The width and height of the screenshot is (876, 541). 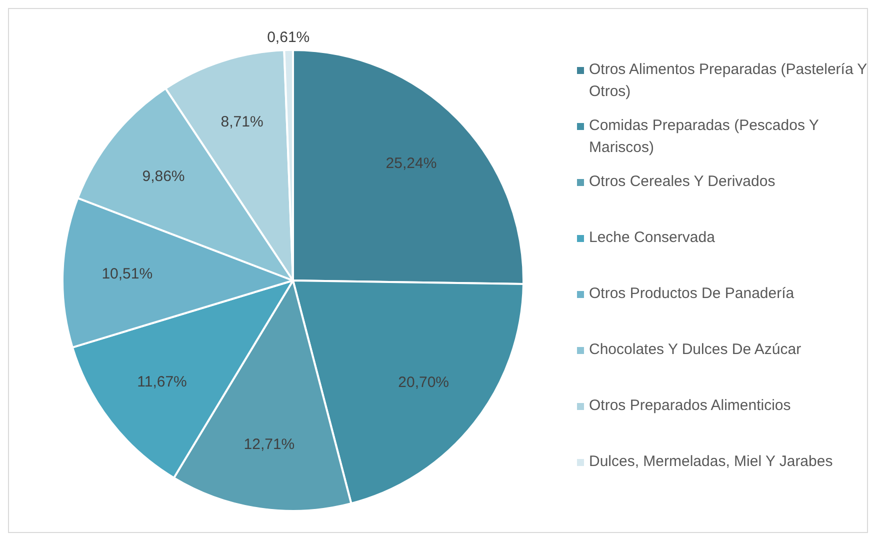 I want to click on data-label: 9,86%, so click(x=163, y=176).